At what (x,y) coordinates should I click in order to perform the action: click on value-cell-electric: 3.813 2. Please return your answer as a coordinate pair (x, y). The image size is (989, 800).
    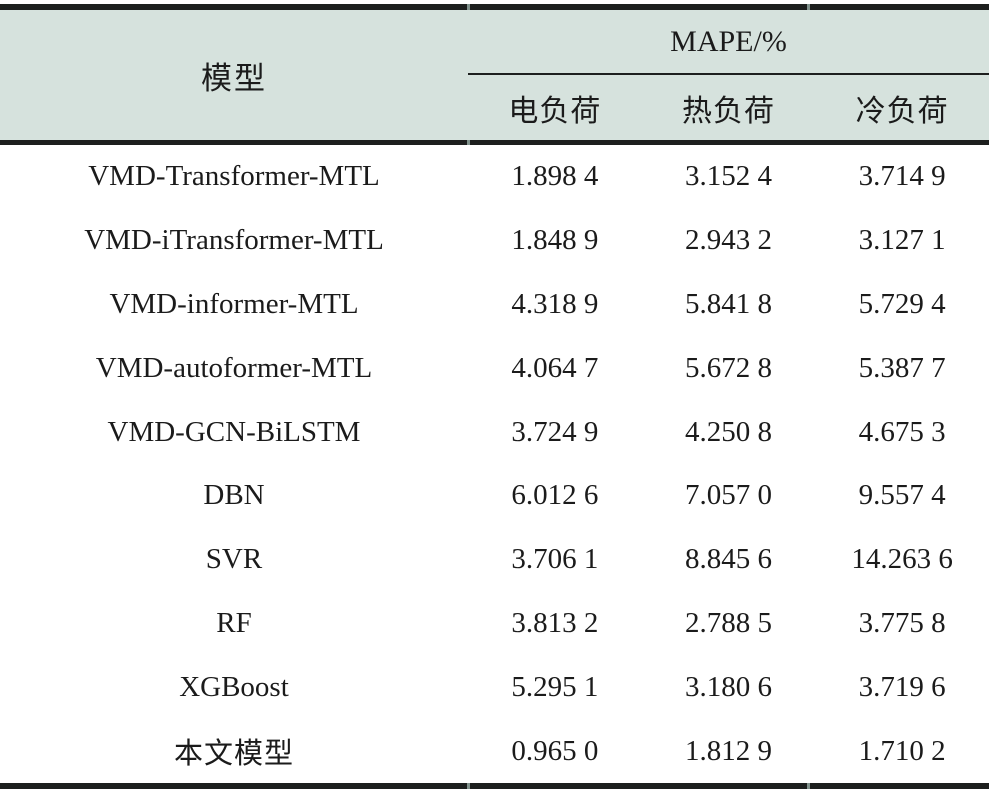
    Looking at the image, I should click on (555, 622).